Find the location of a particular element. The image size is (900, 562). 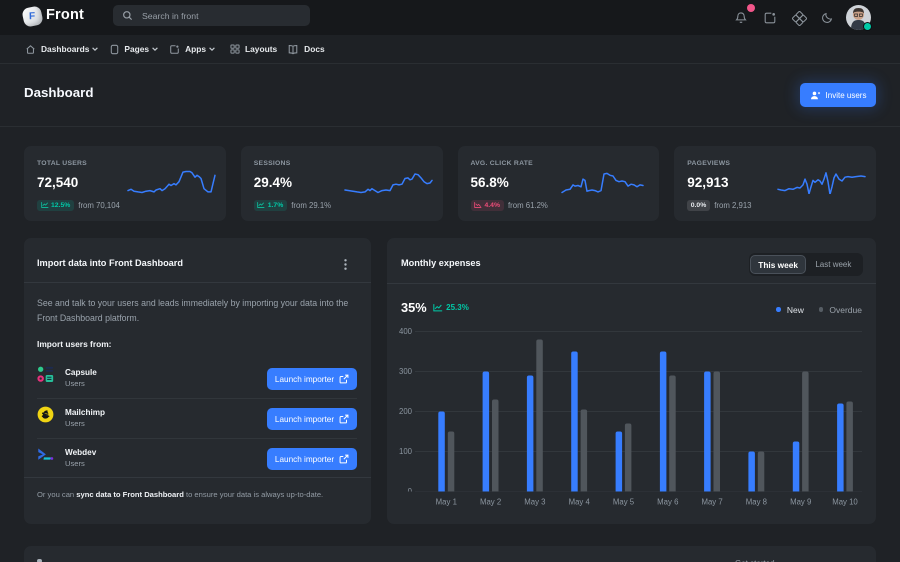

svg-text: May 7 is located at coordinates (711, 502).